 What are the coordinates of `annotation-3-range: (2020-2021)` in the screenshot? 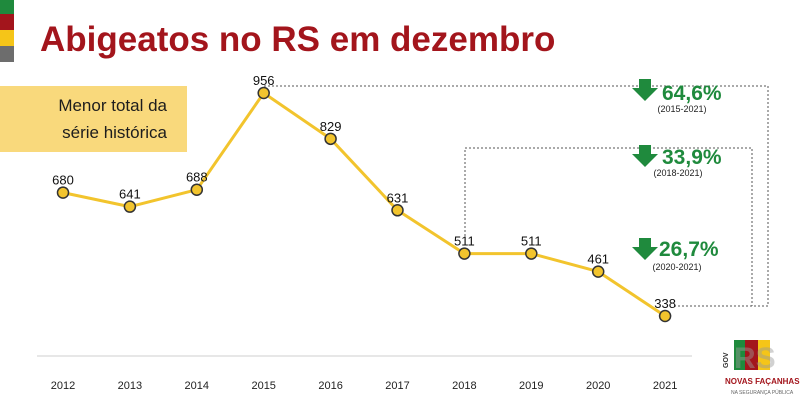 It's located at (676, 267).